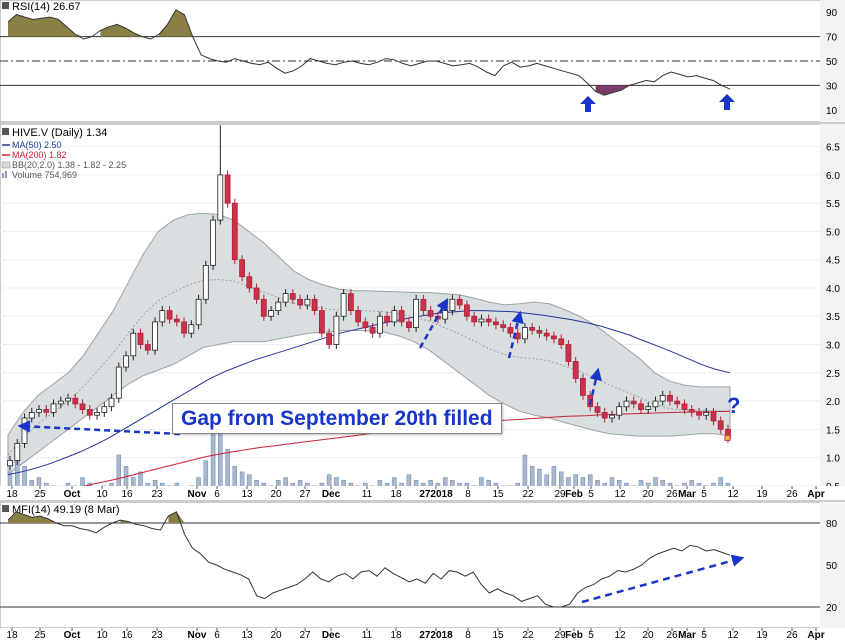  Describe the element at coordinates (367, 494) in the screenshot. I see `price-x-tick: 11` at that location.